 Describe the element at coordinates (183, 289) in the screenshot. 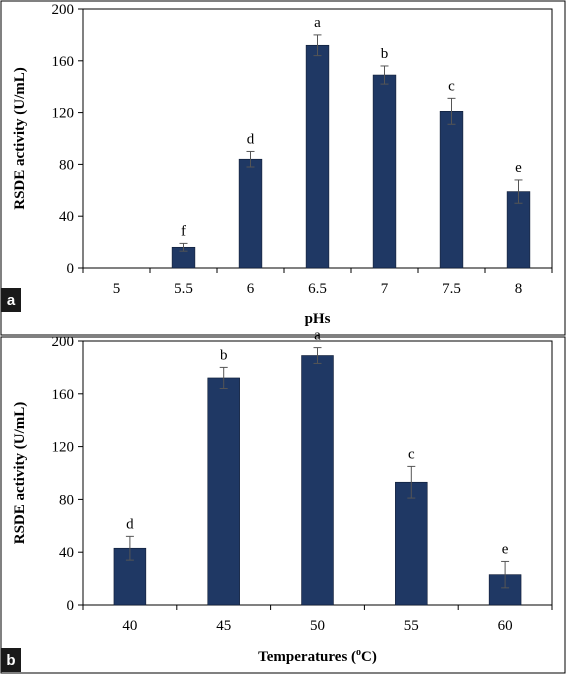

I see `x-tick-label: 5.5` at that location.